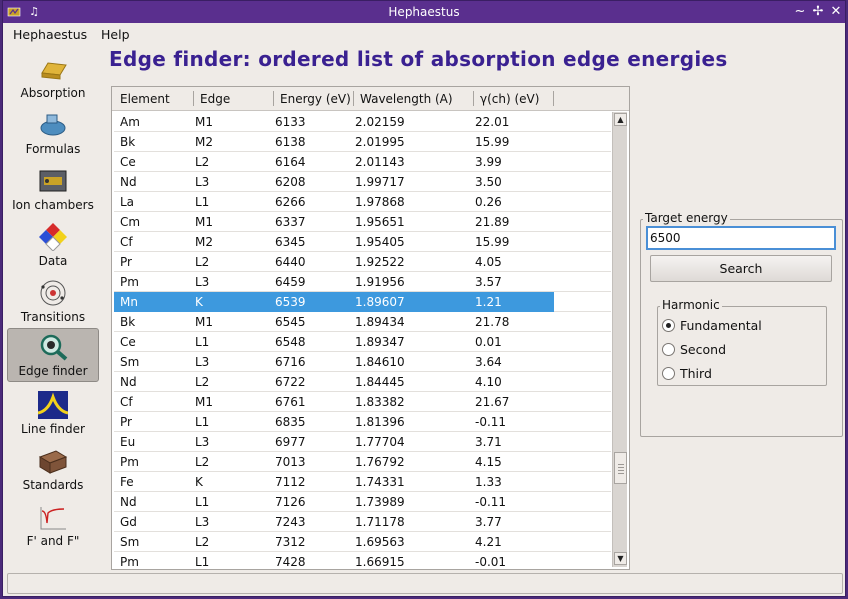  I want to click on table-row: Pr L1 6835 1.81396 -0.11, so click(362, 422).